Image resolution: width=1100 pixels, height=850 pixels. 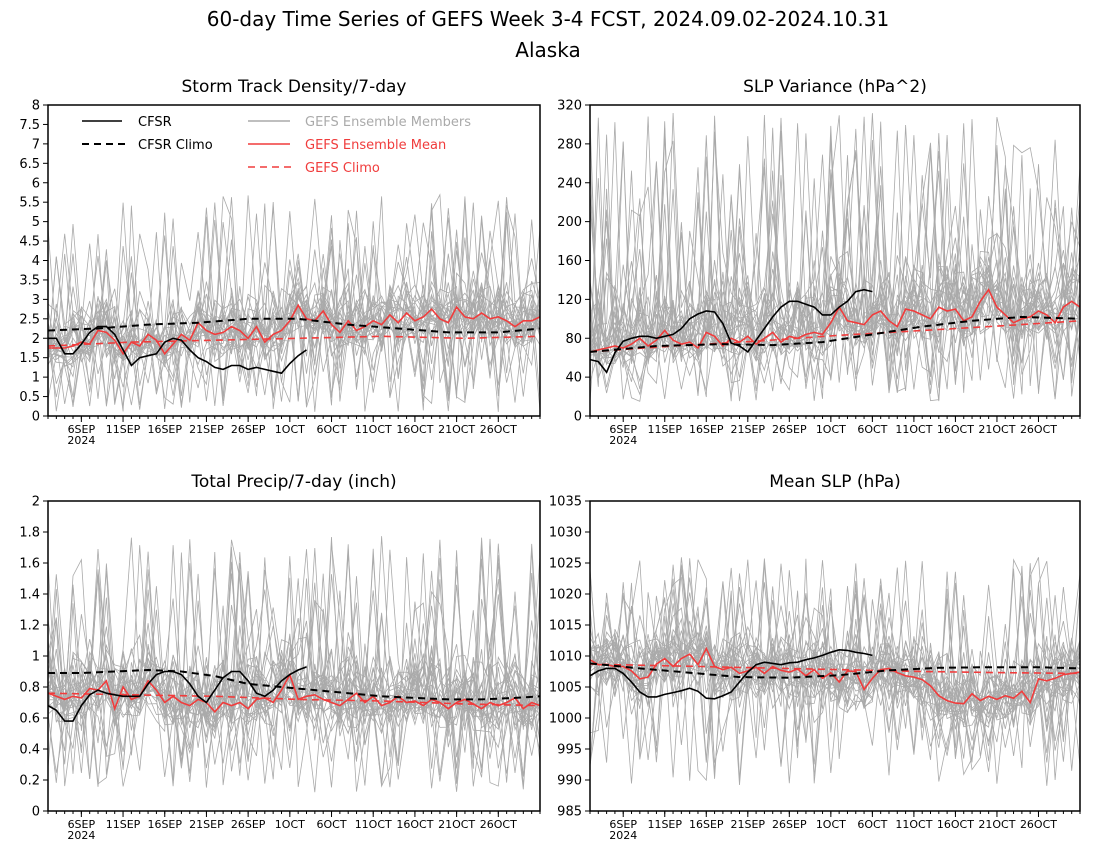 What do you see at coordinates (569, 106) in the screenshot?
I see `y-tick-label: 320` at bounding box center [569, 106].